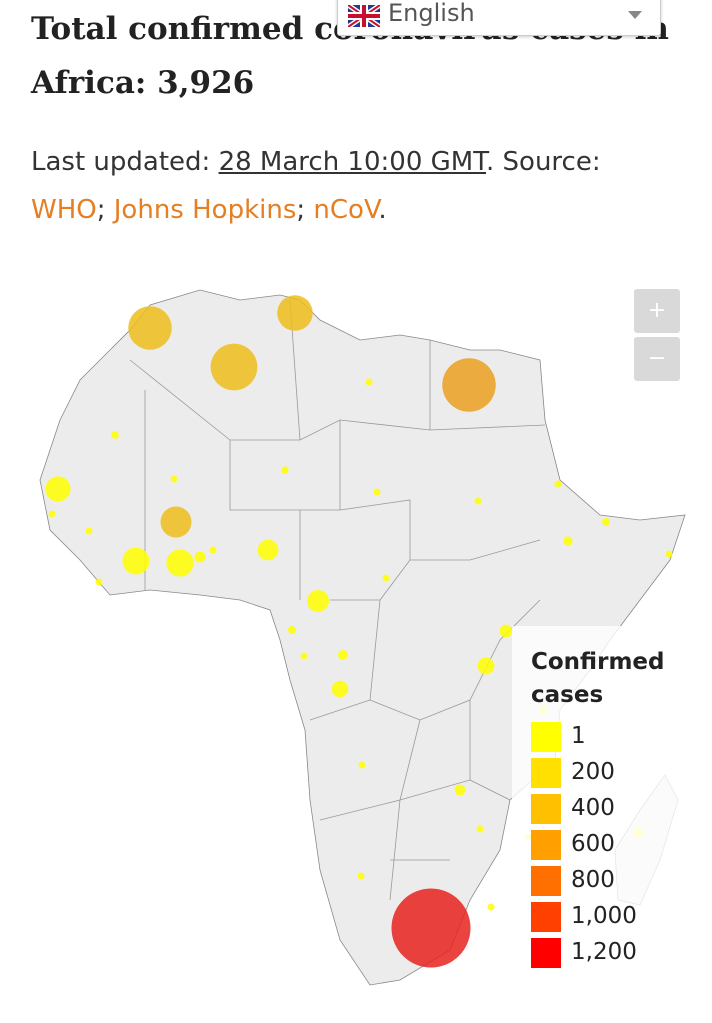 This screenshot has height=1023, width=712. I want to click on legend-title: Confirmed cases, so click(598, 678).